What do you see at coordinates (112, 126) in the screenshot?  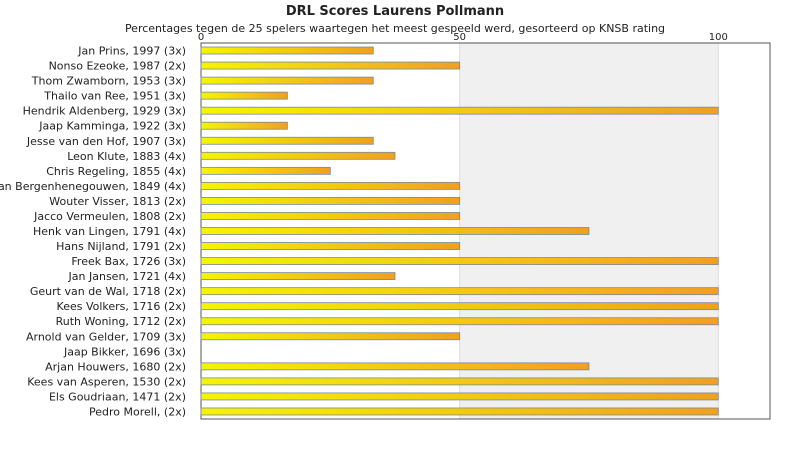 I see `category-label: Jaap Kamminga, 1922 (3x)` at bounding box center [112, 126].